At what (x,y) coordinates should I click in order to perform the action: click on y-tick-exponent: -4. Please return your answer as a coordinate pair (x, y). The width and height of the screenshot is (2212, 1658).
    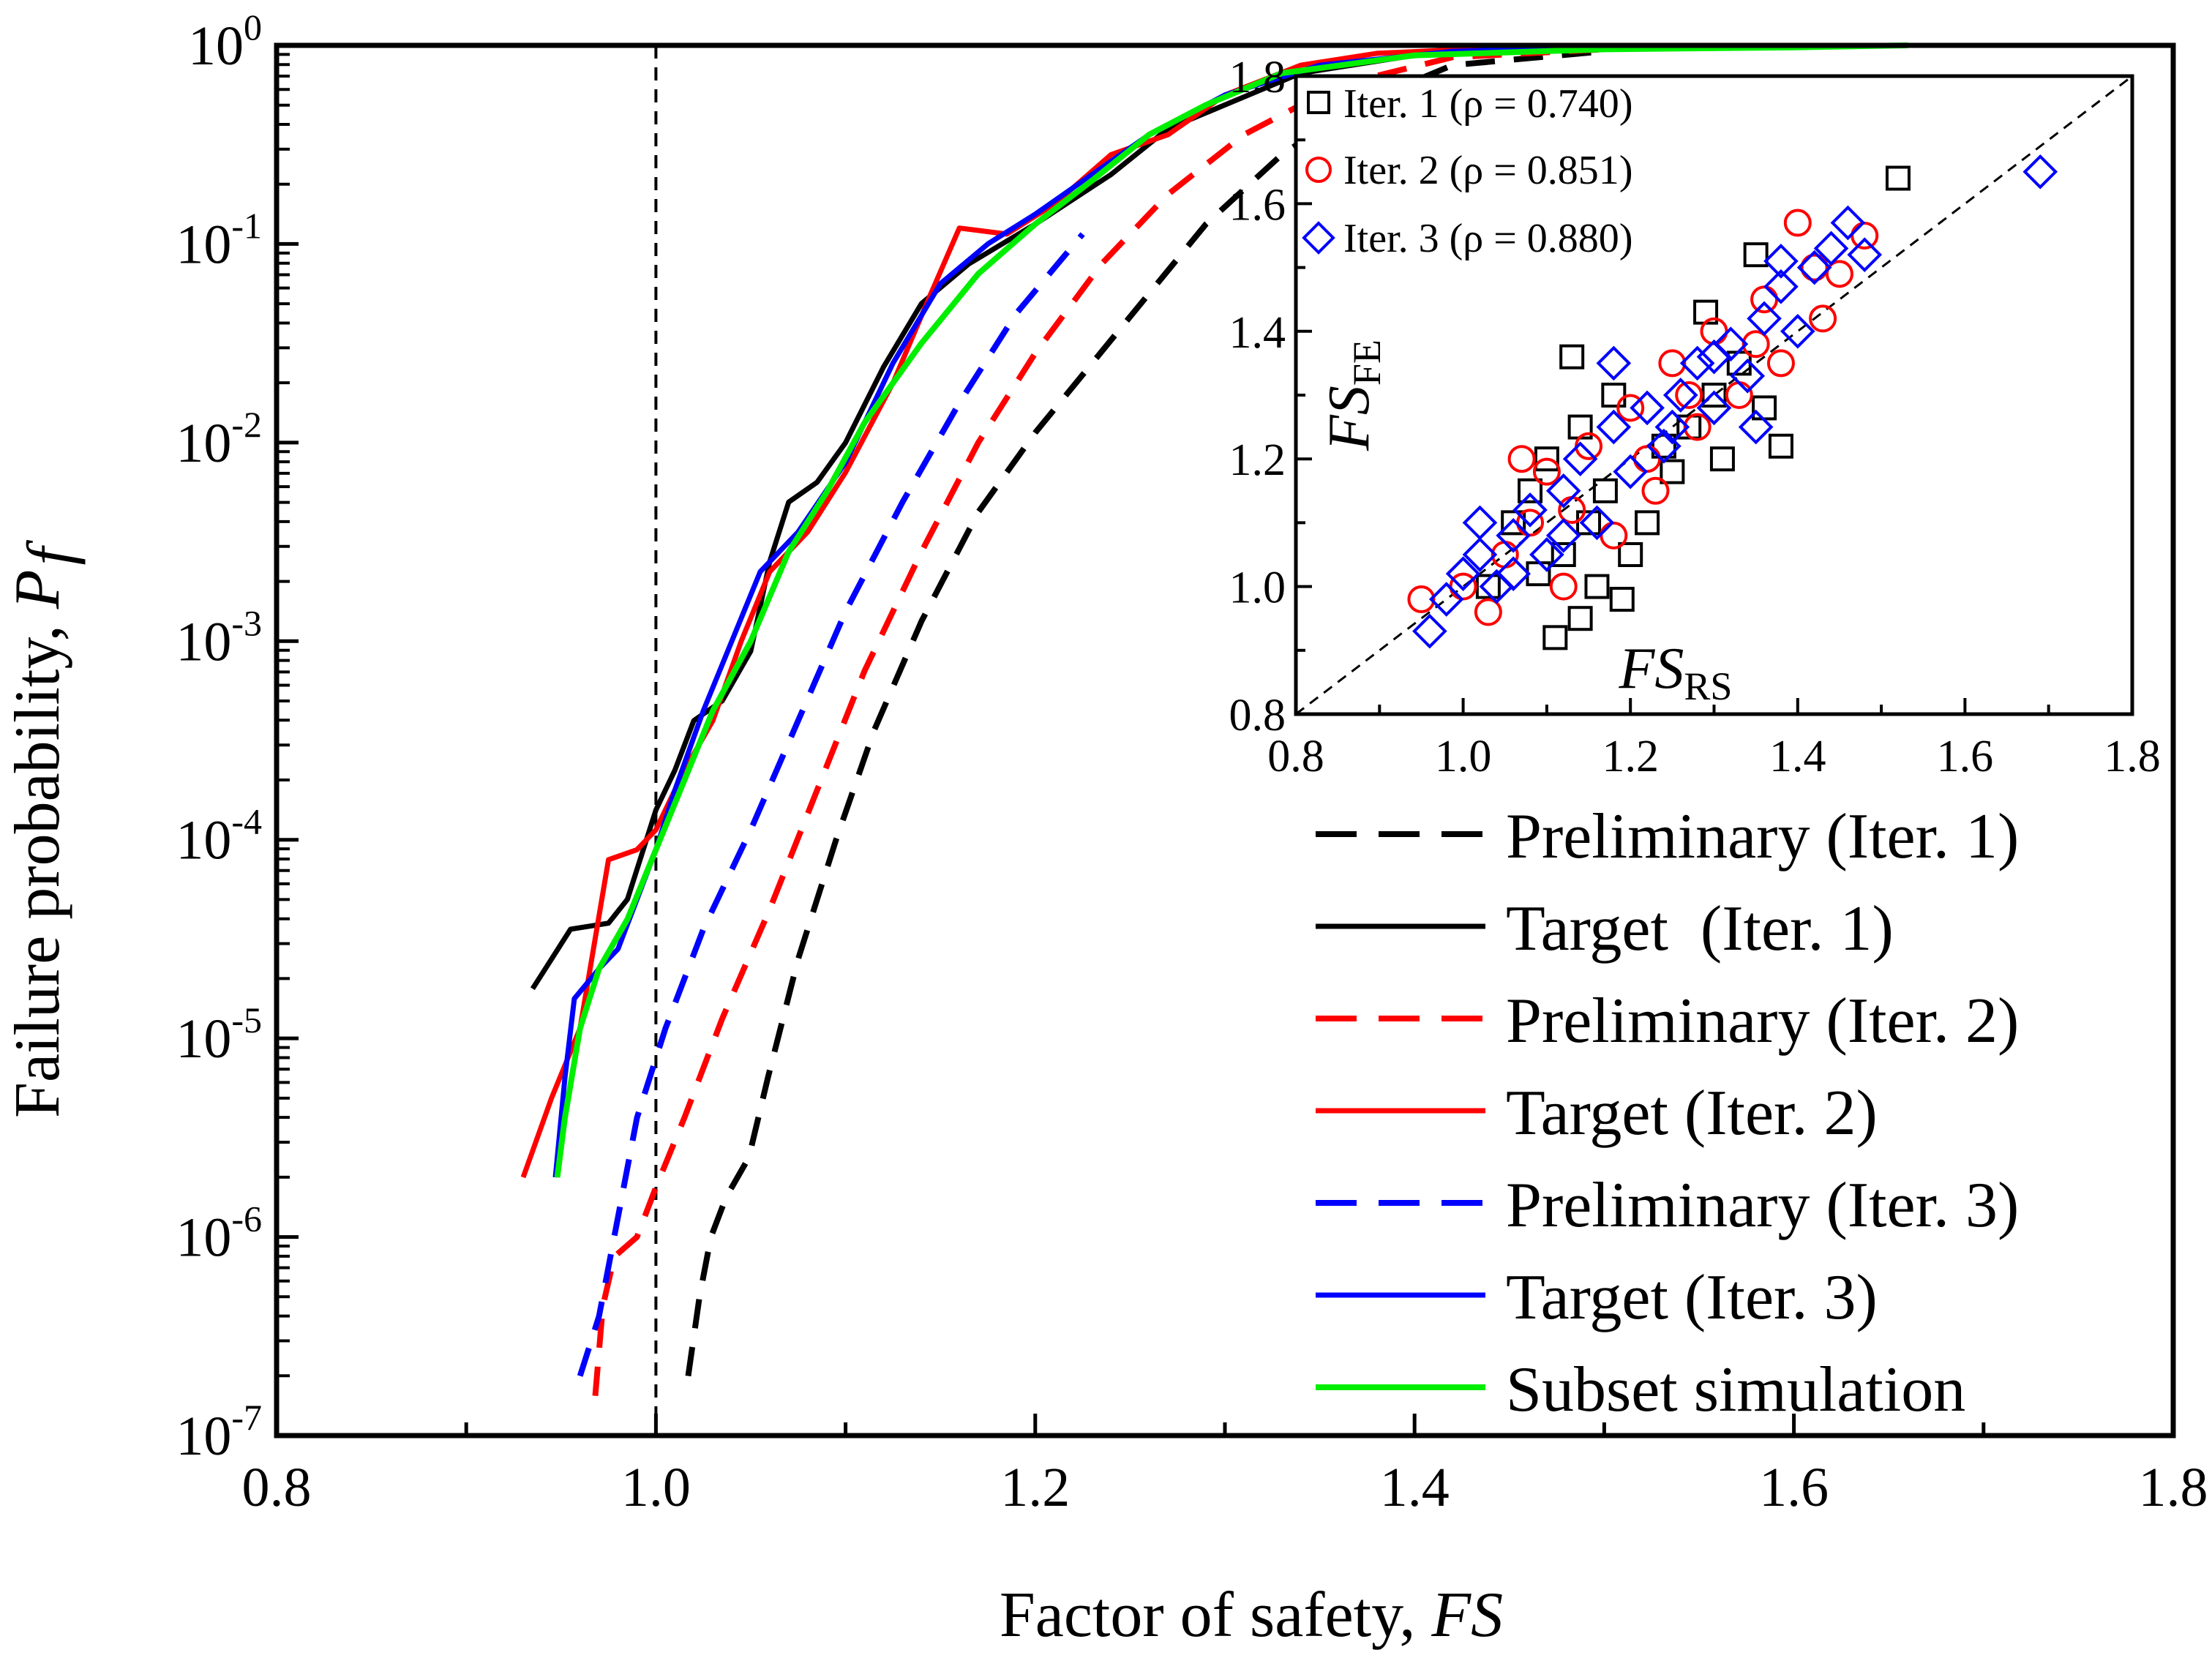
    Looking at the image, I should click on (246, 821).